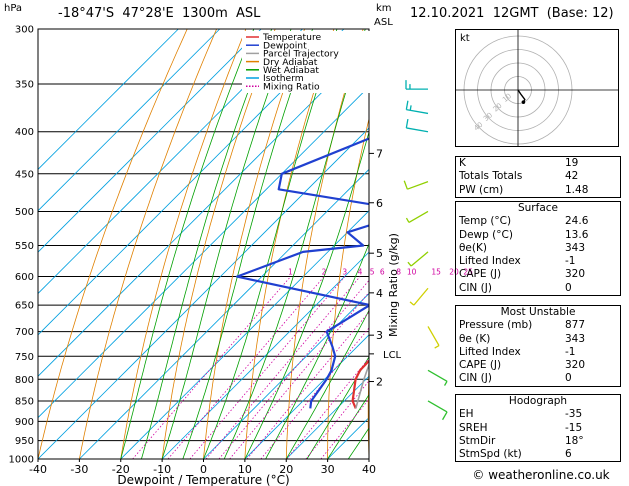  I want to click on surface-temp-label: Temp (°C), so click(485, 221).